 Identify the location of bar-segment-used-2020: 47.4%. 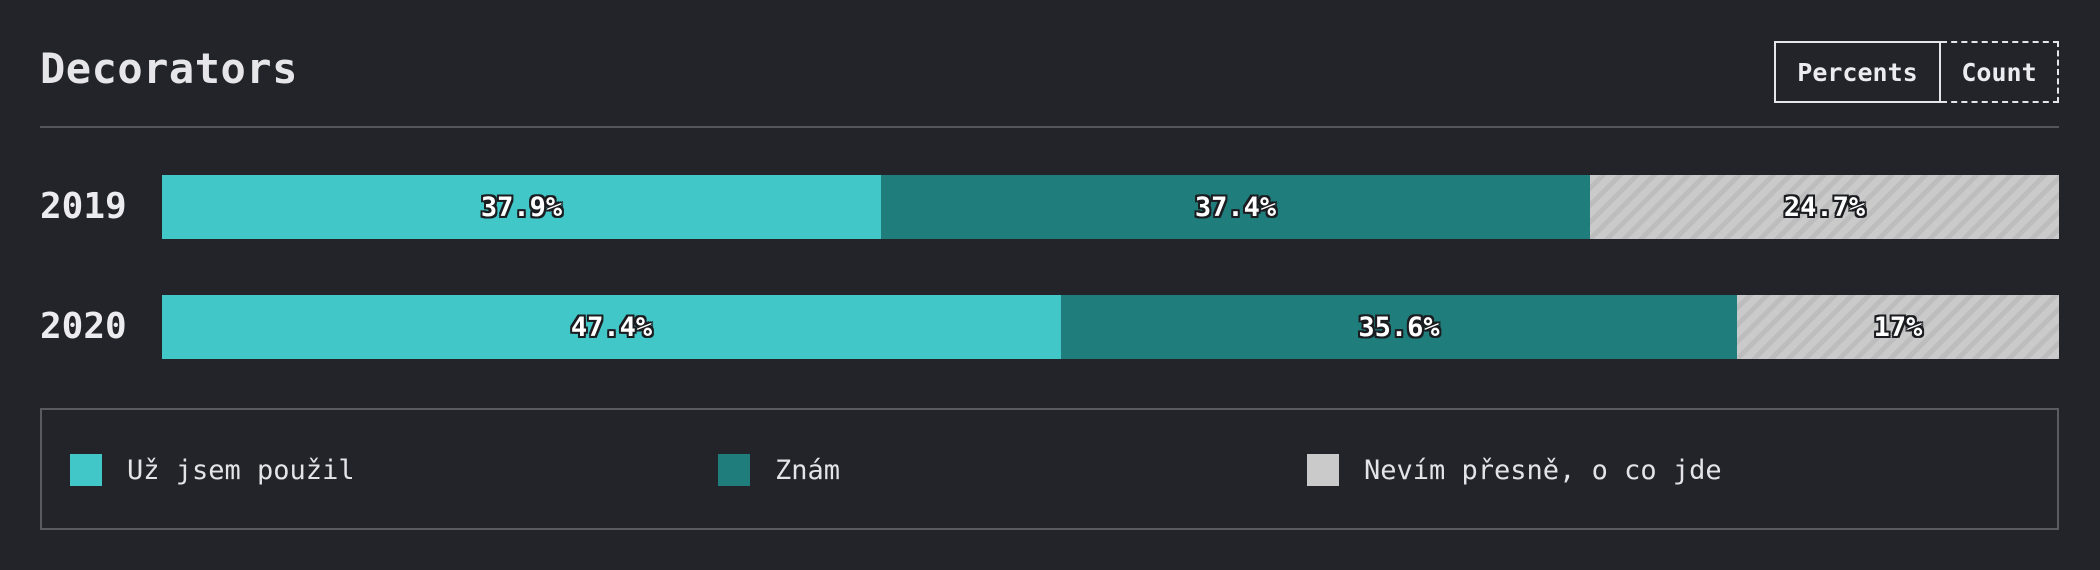
(611, 327).